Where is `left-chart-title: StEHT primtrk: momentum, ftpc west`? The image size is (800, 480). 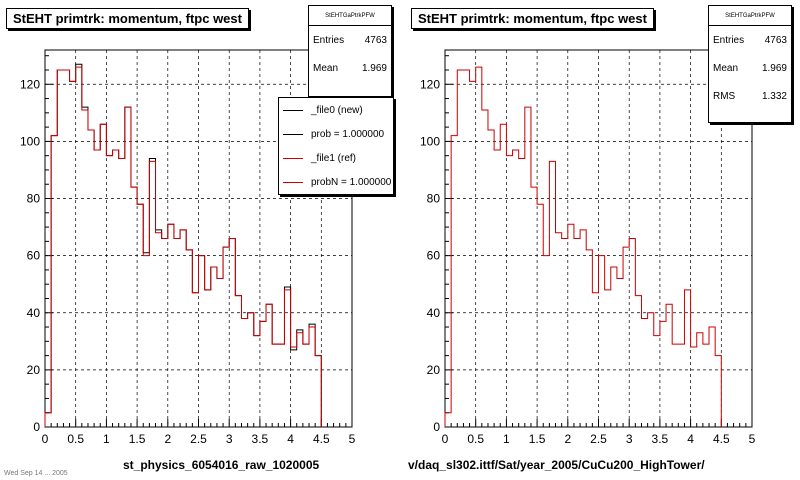 left-chart-title: StEHT primtrk: momentum, ftpc west is located at coordinates (127, 18).